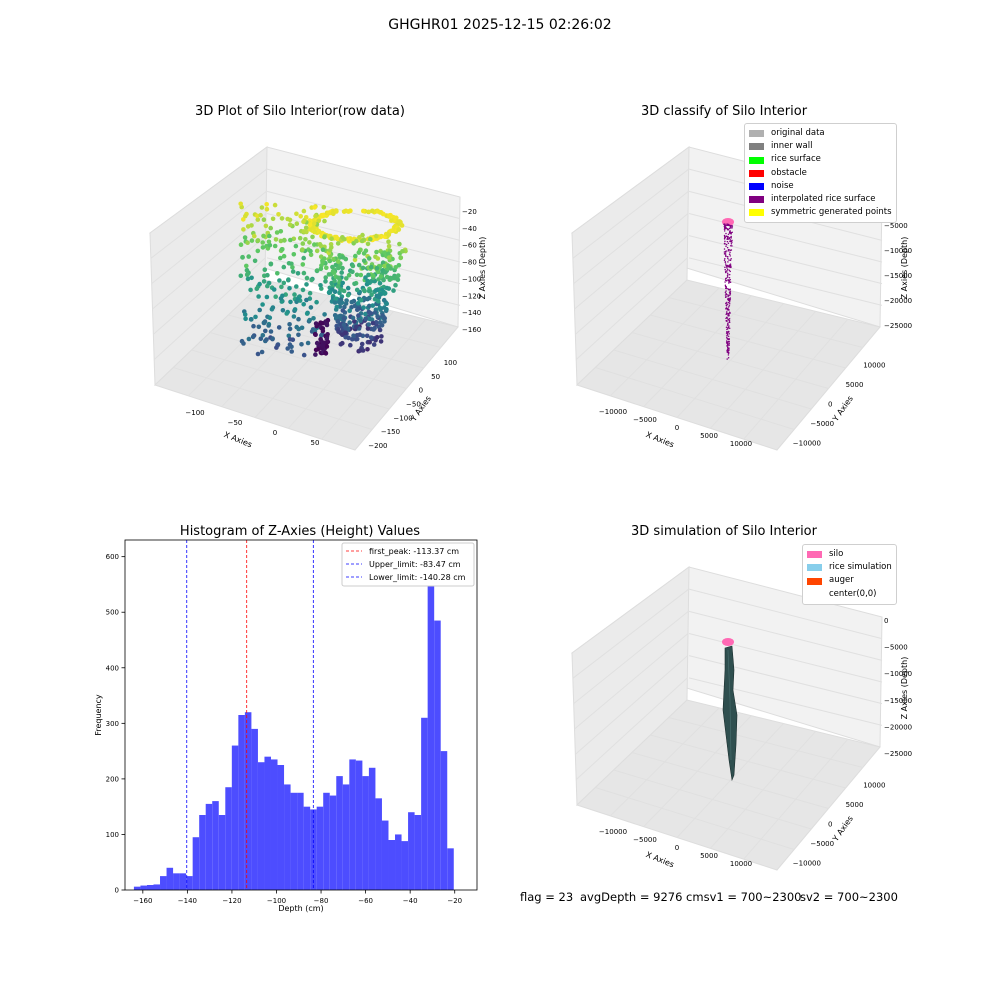 The width and height of the screenshot is (1000, 1000). I want to click on raw-x-axis-label: X Axies, so click(238, 439).